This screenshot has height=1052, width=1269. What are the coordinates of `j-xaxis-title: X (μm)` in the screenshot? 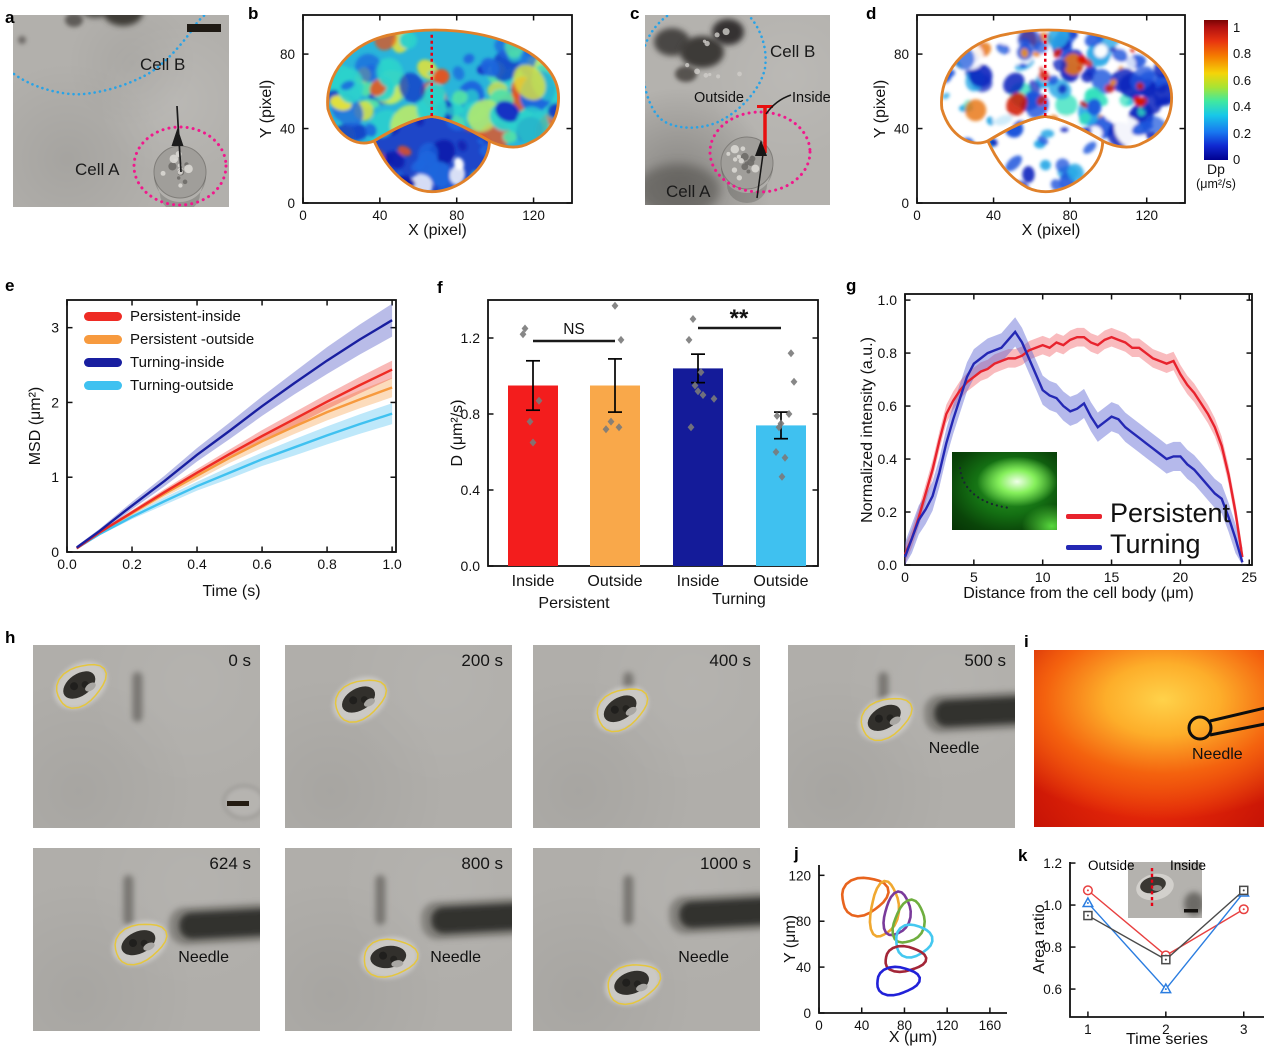 It's located at (913, 1037).